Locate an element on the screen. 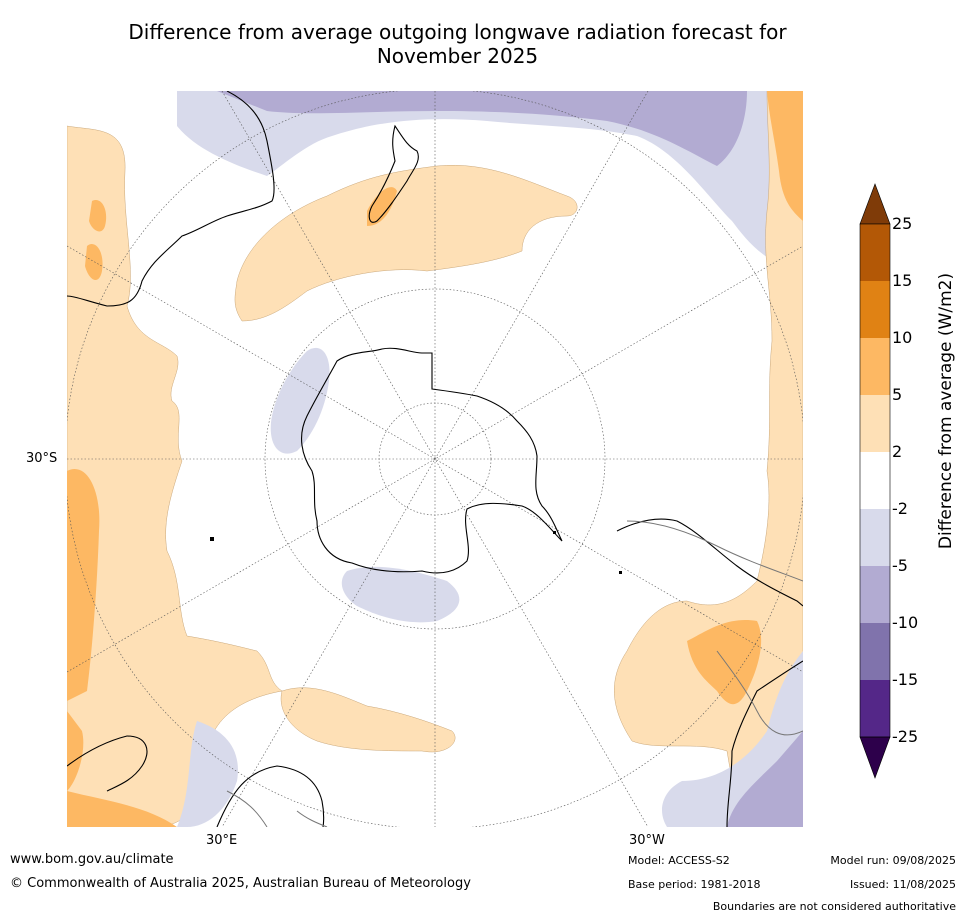  colorbar-tick-25: 25 is located at coordinates (902, 223).